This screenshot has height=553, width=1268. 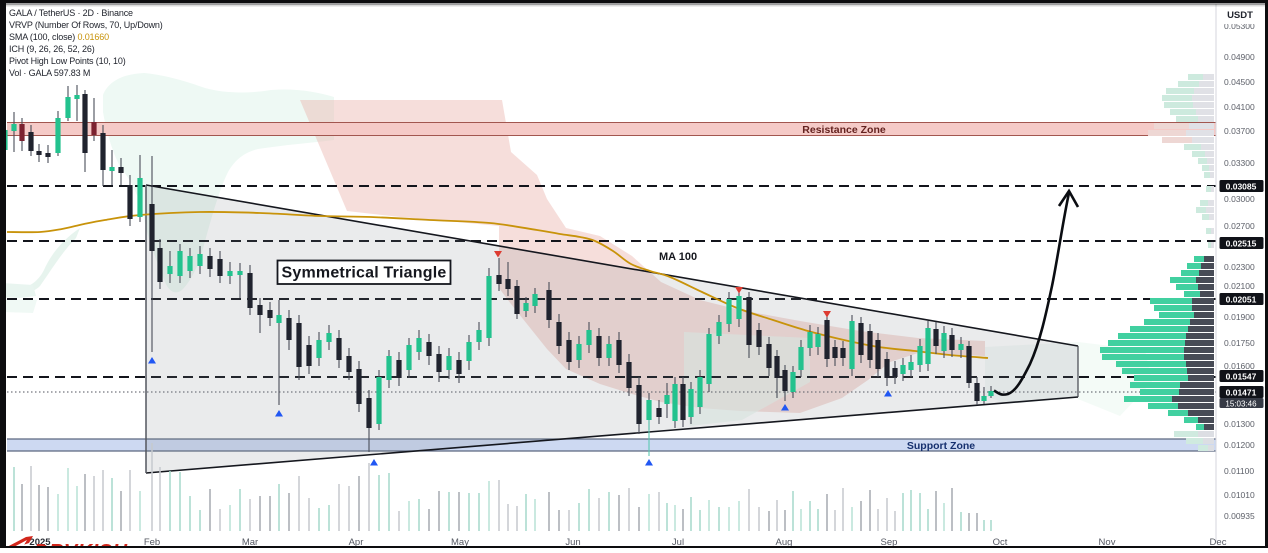 What do you see at coordinates (889, 542) in the screenshot?
I see `svg-text: Sep` at bounding box center [889, 542].